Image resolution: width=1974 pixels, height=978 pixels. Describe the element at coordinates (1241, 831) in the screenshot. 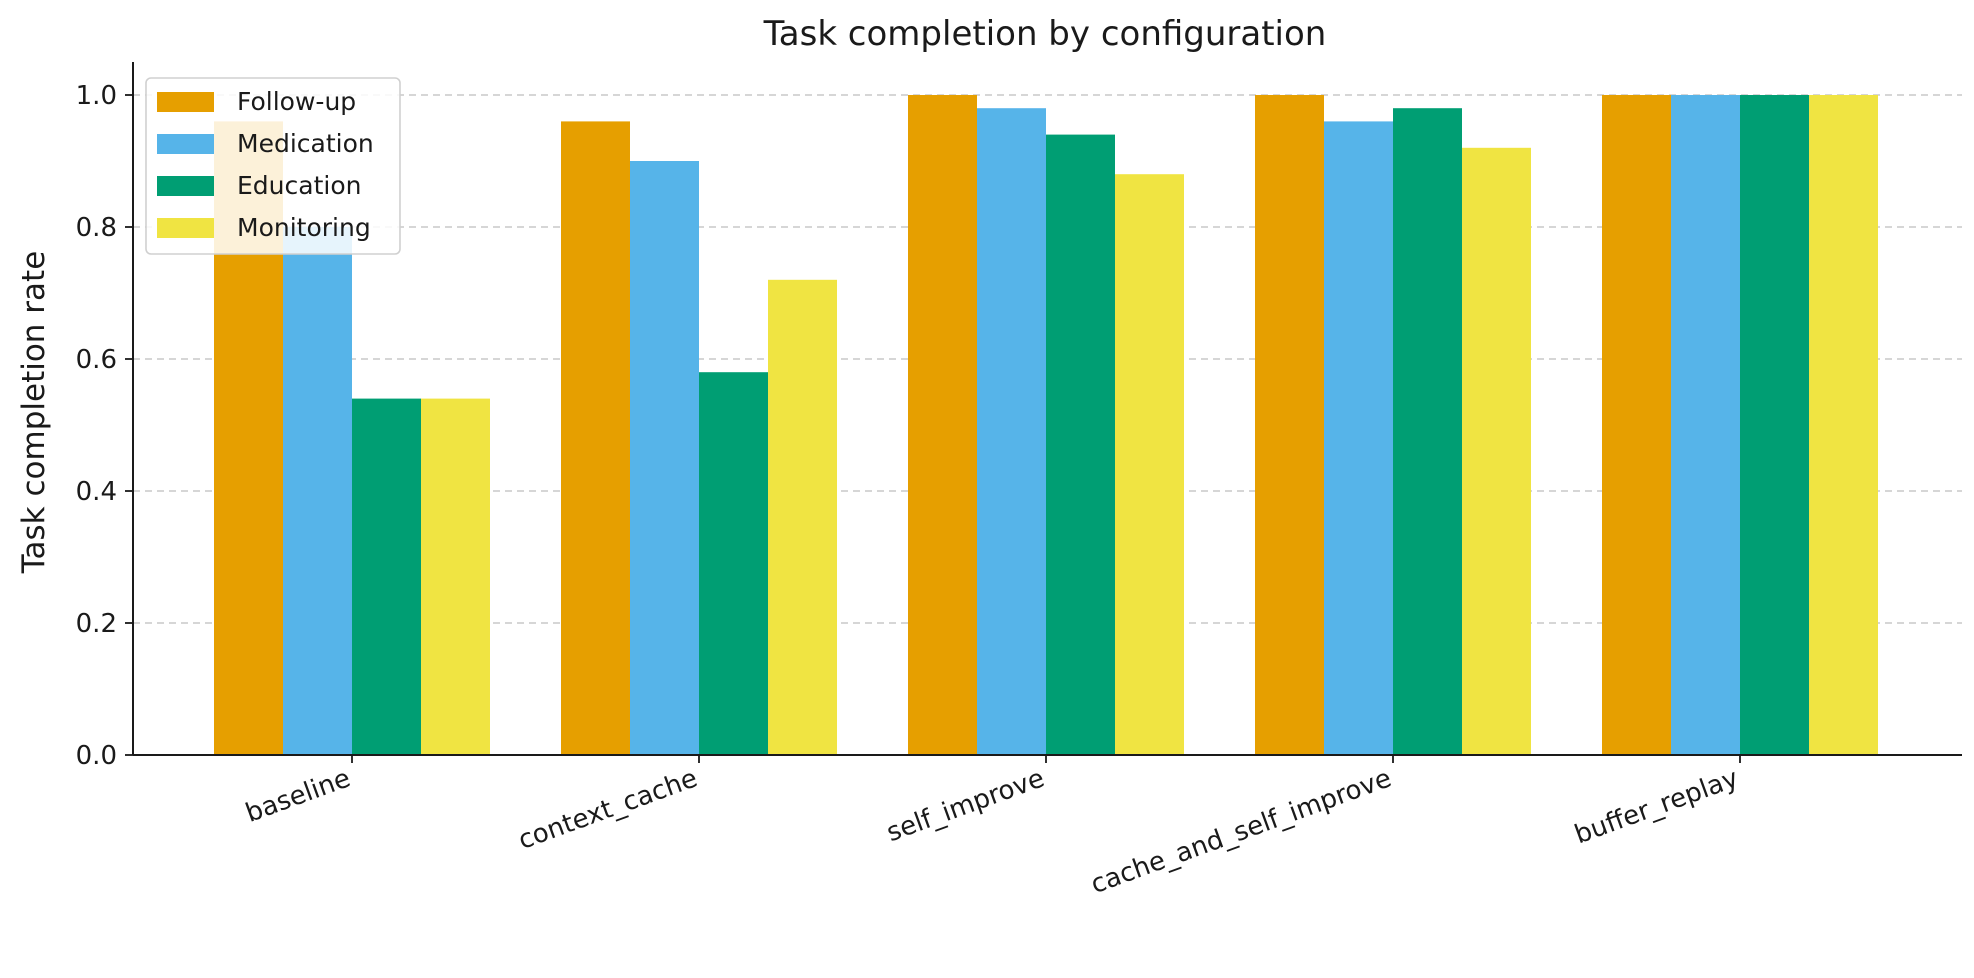

I see `x-tick-label: cache_and_self_improve` at that location.